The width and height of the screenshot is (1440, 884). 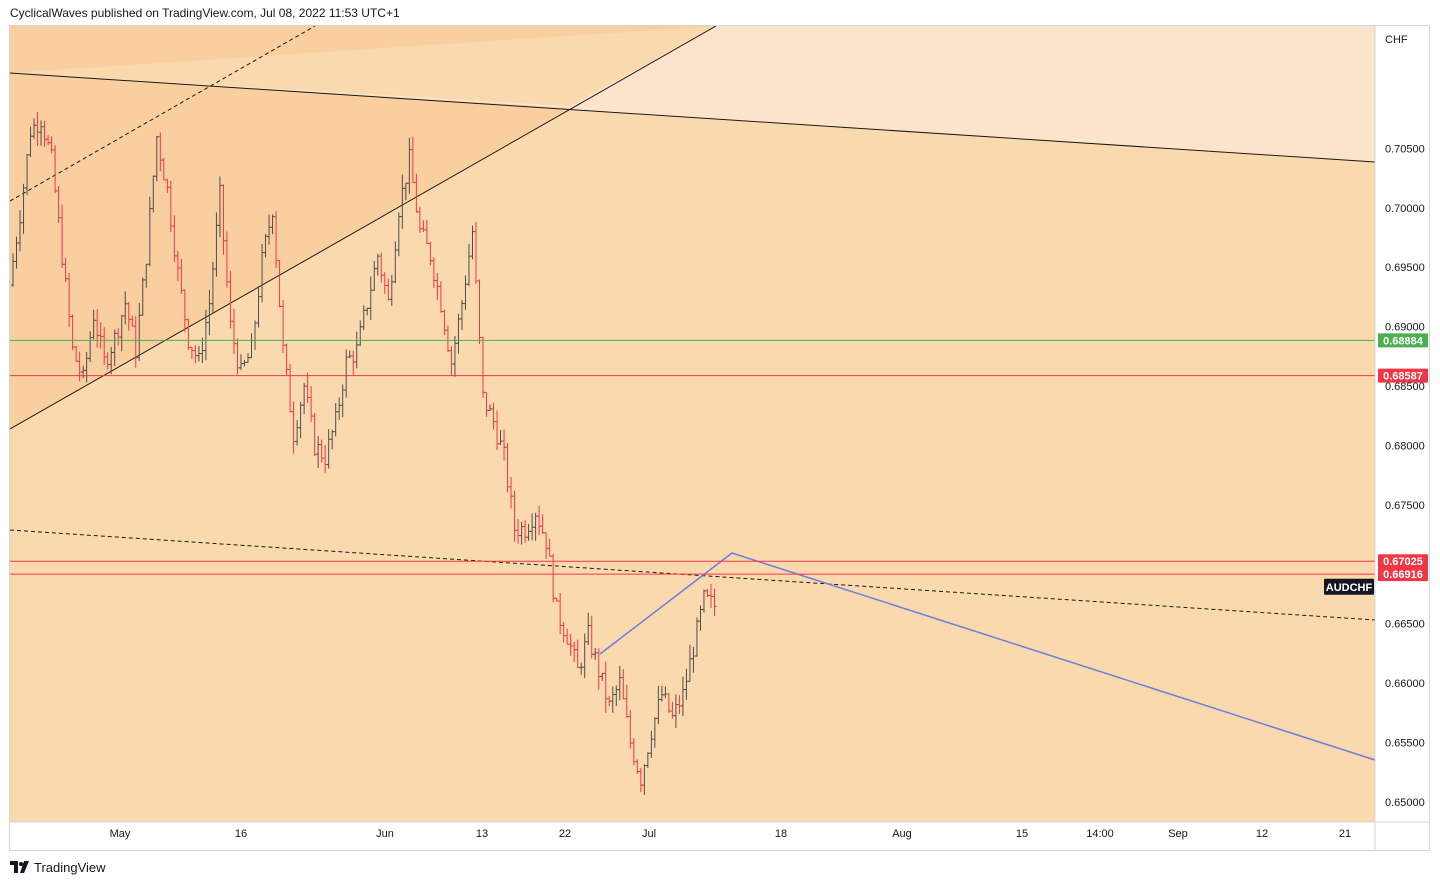 I want to click on dashed-channel-line, so click(x=163, y=114).